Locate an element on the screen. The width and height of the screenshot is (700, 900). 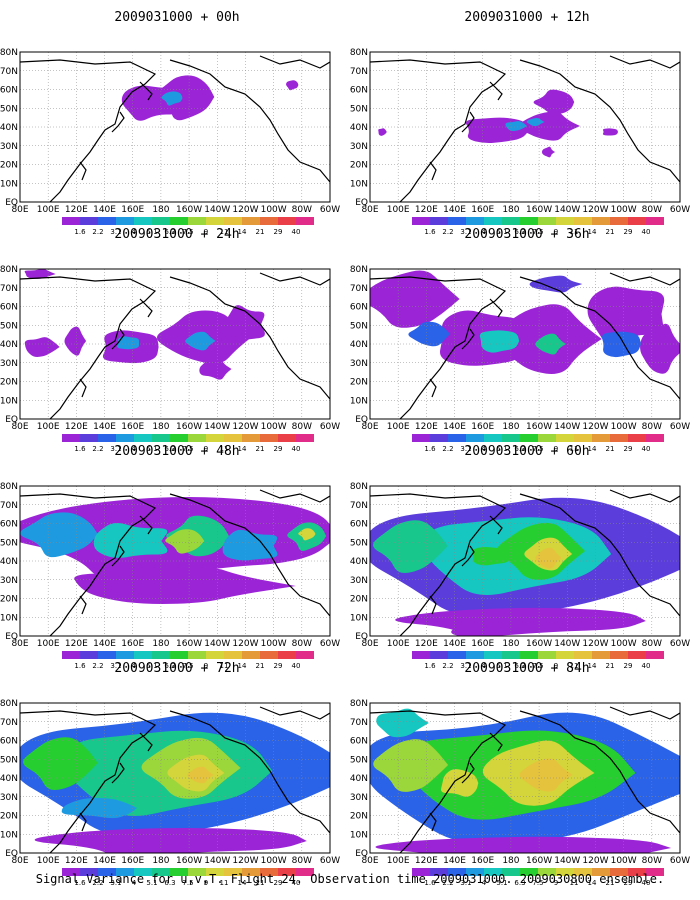
lon-tick-label: 80W is located at coordinates (652, 861).